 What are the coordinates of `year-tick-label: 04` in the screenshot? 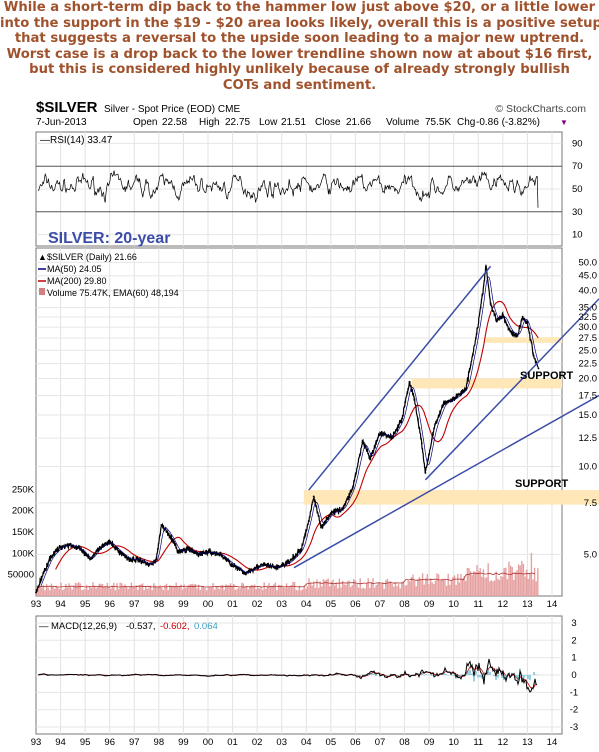 It's located at (306, 604).